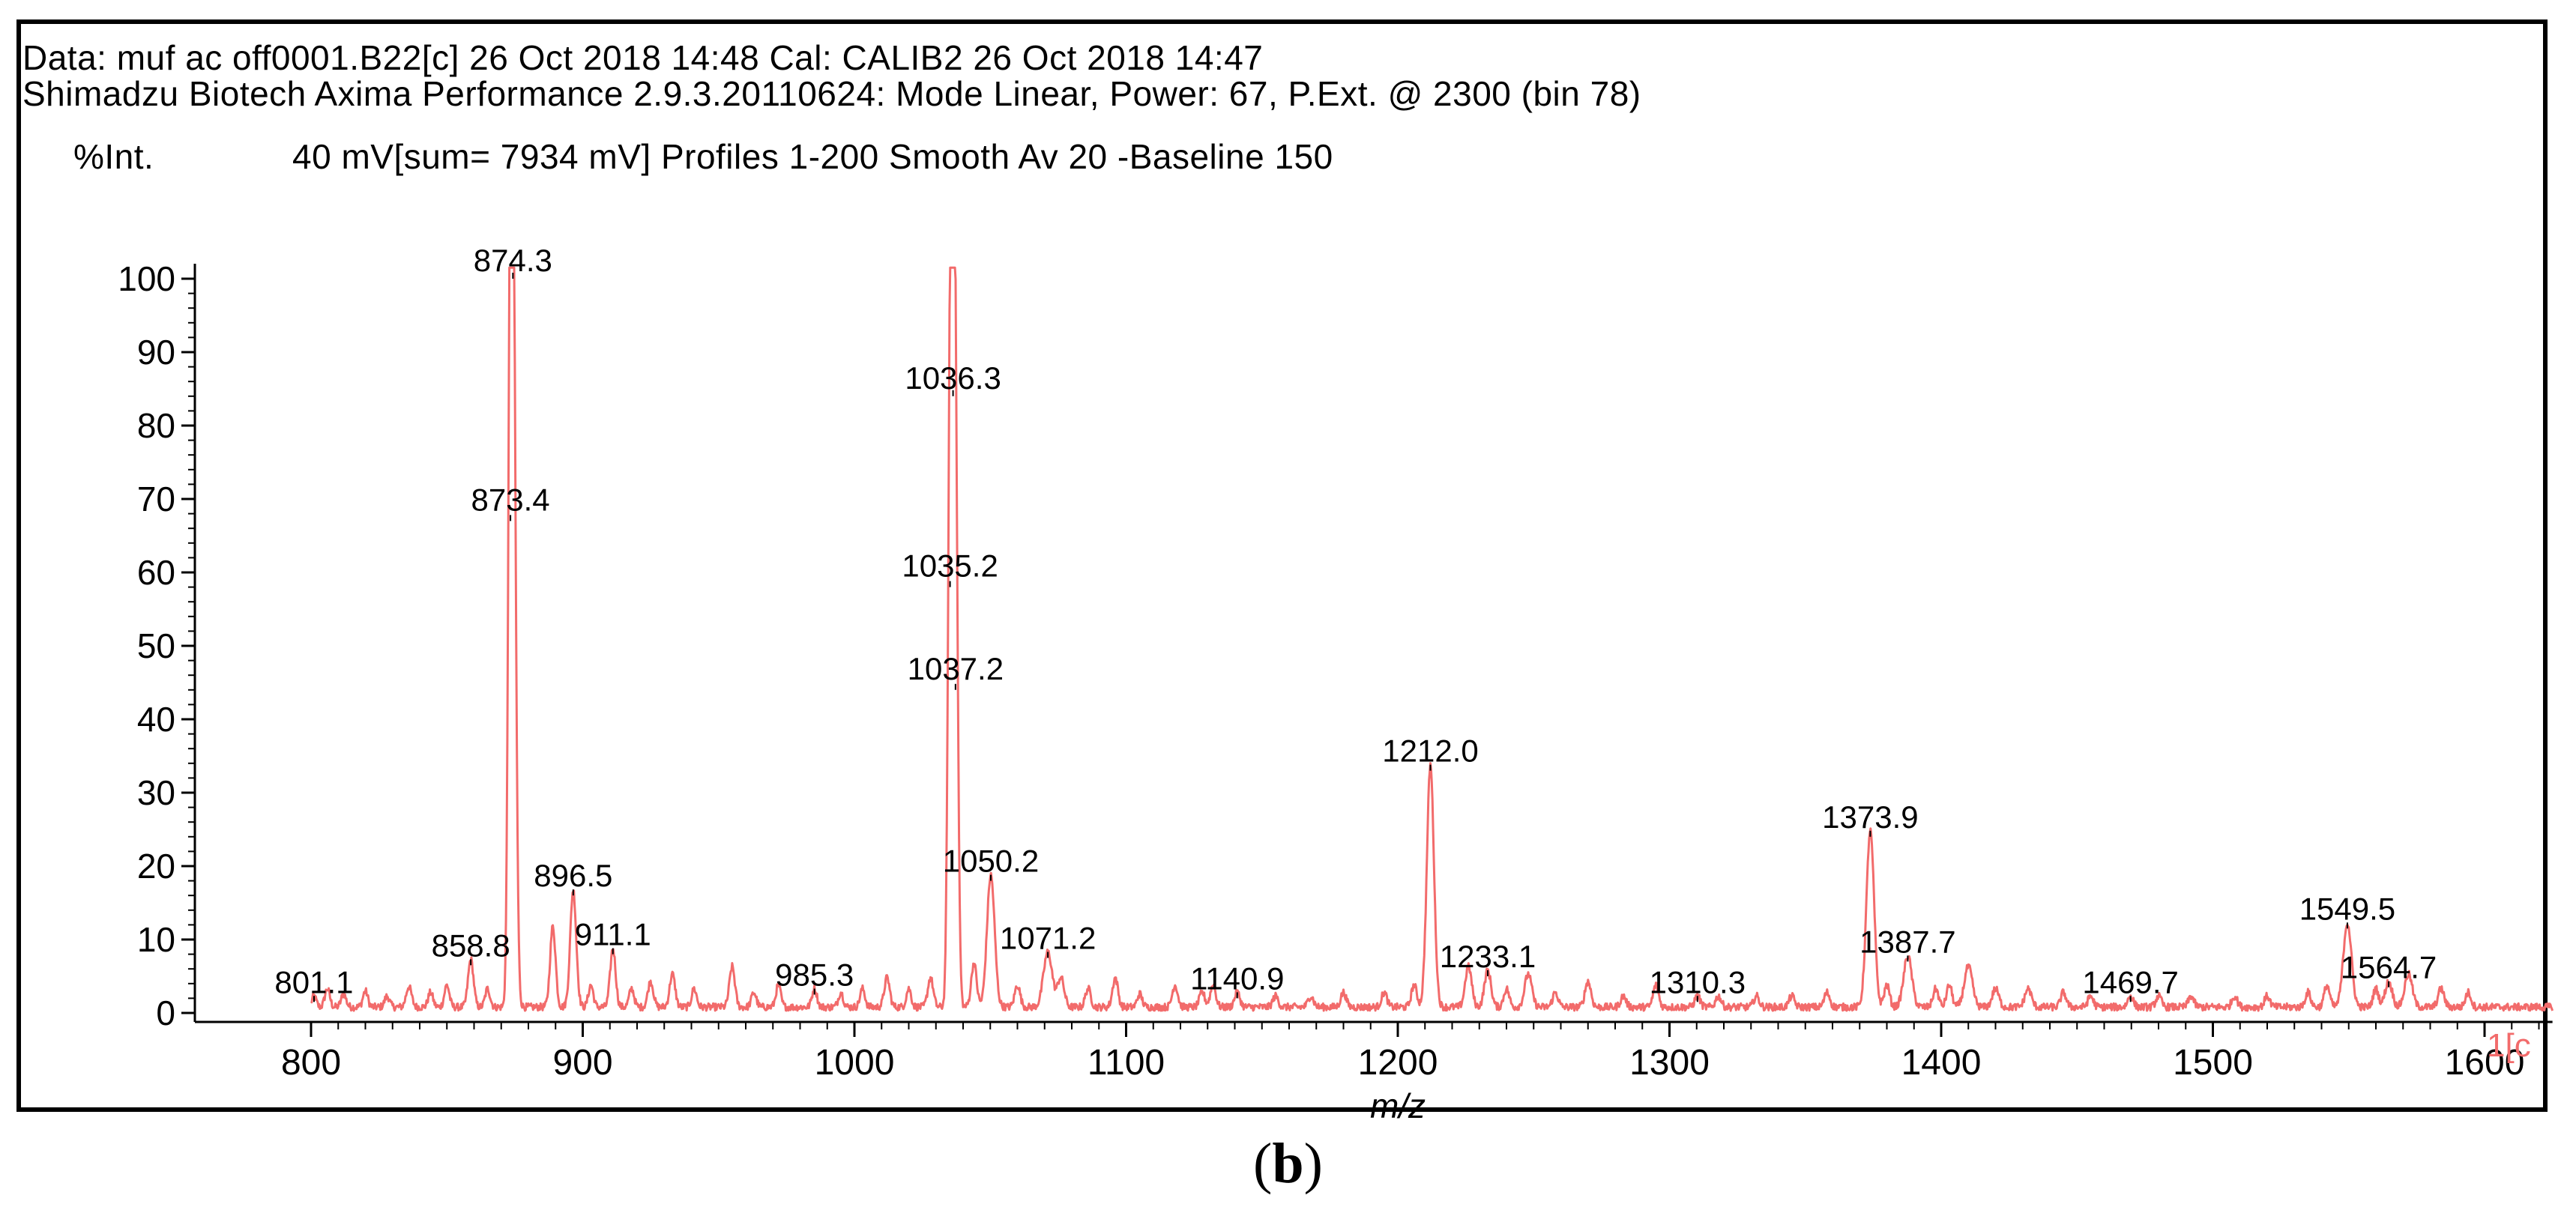  Describe the element at coordinates (2347, 908) in the screenshot. I see `peak-label: 1549.5` at that location.